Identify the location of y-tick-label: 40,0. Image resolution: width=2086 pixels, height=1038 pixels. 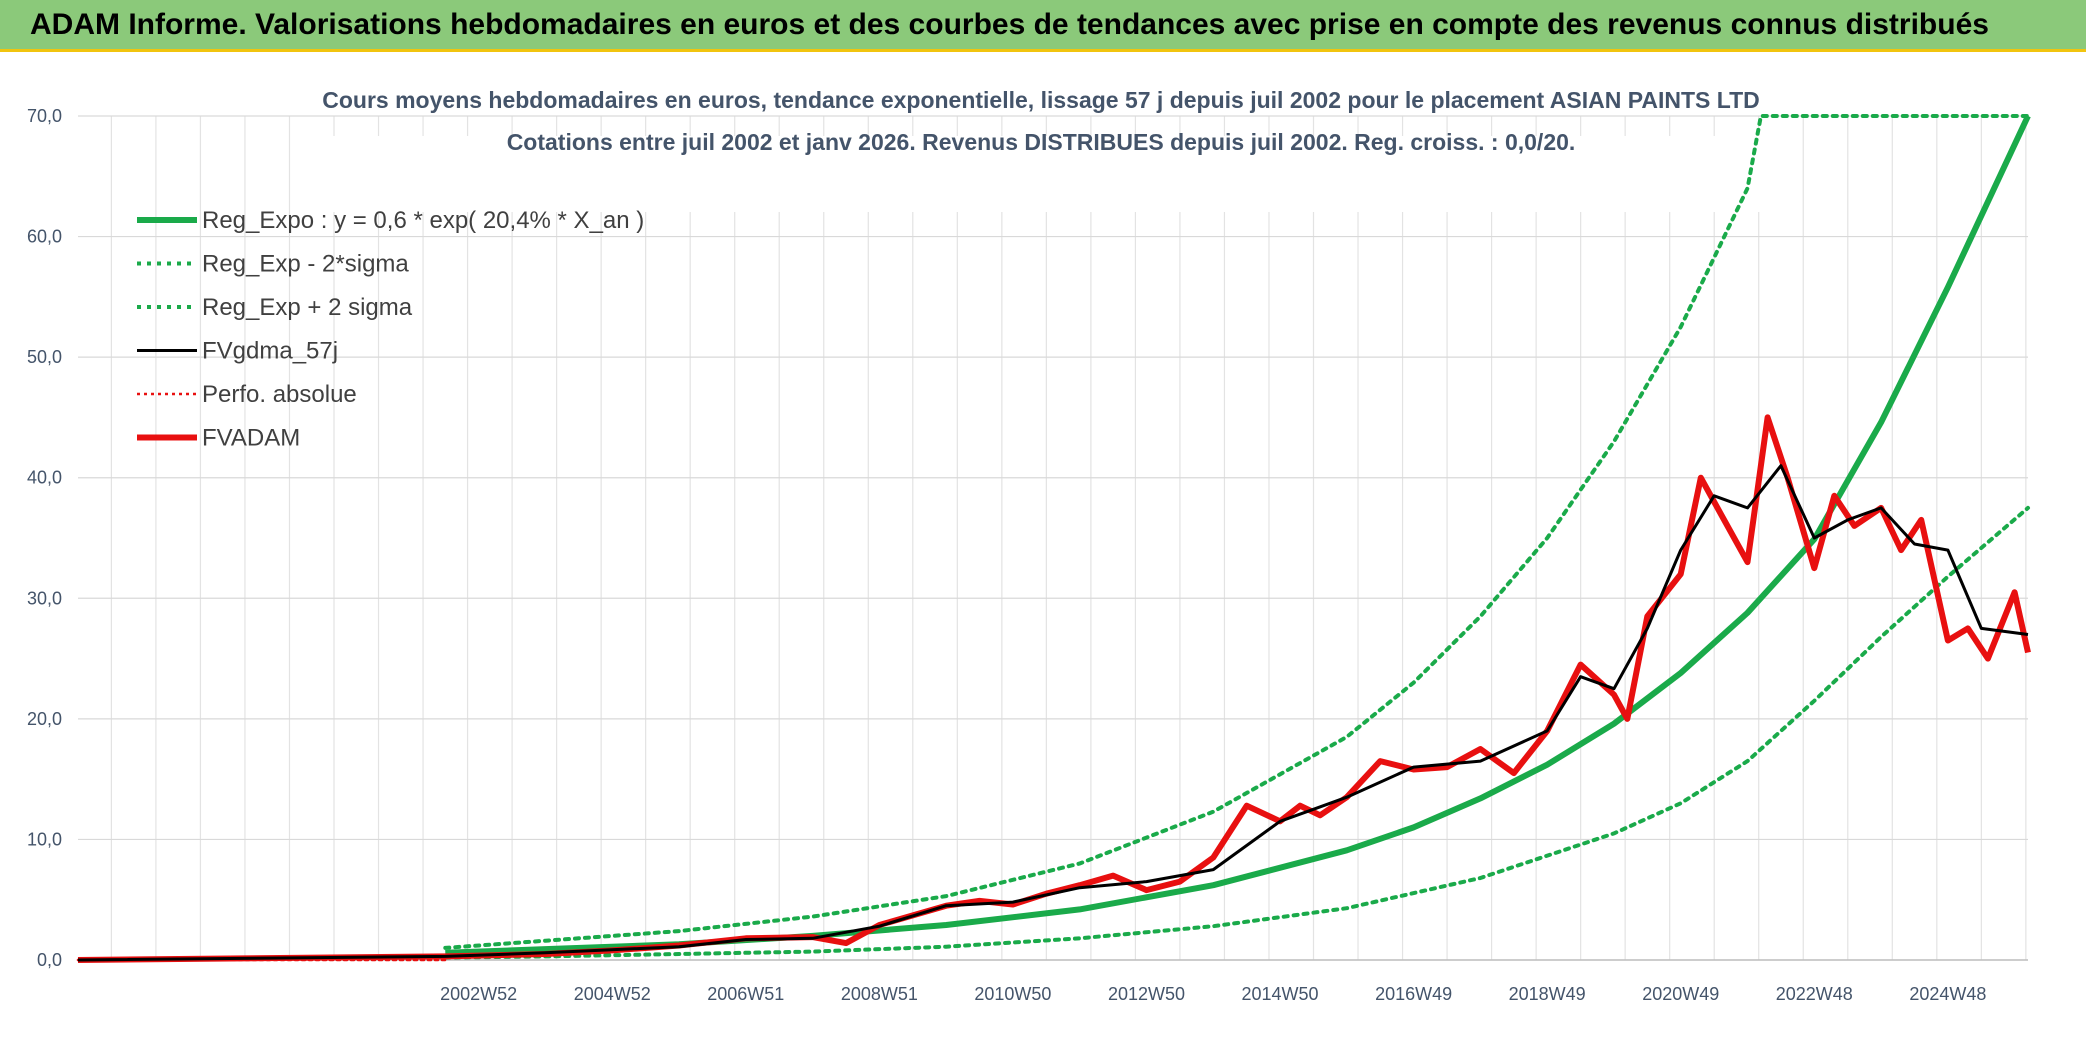
(44, 478).